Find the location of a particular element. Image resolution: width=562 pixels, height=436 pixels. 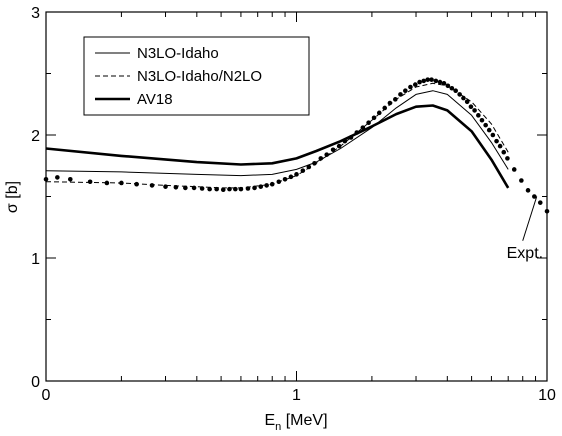

legend-label-n3lo-idaho-n2lo: N3LO-Idaho/N2LO is located at coordinates (199, 76).